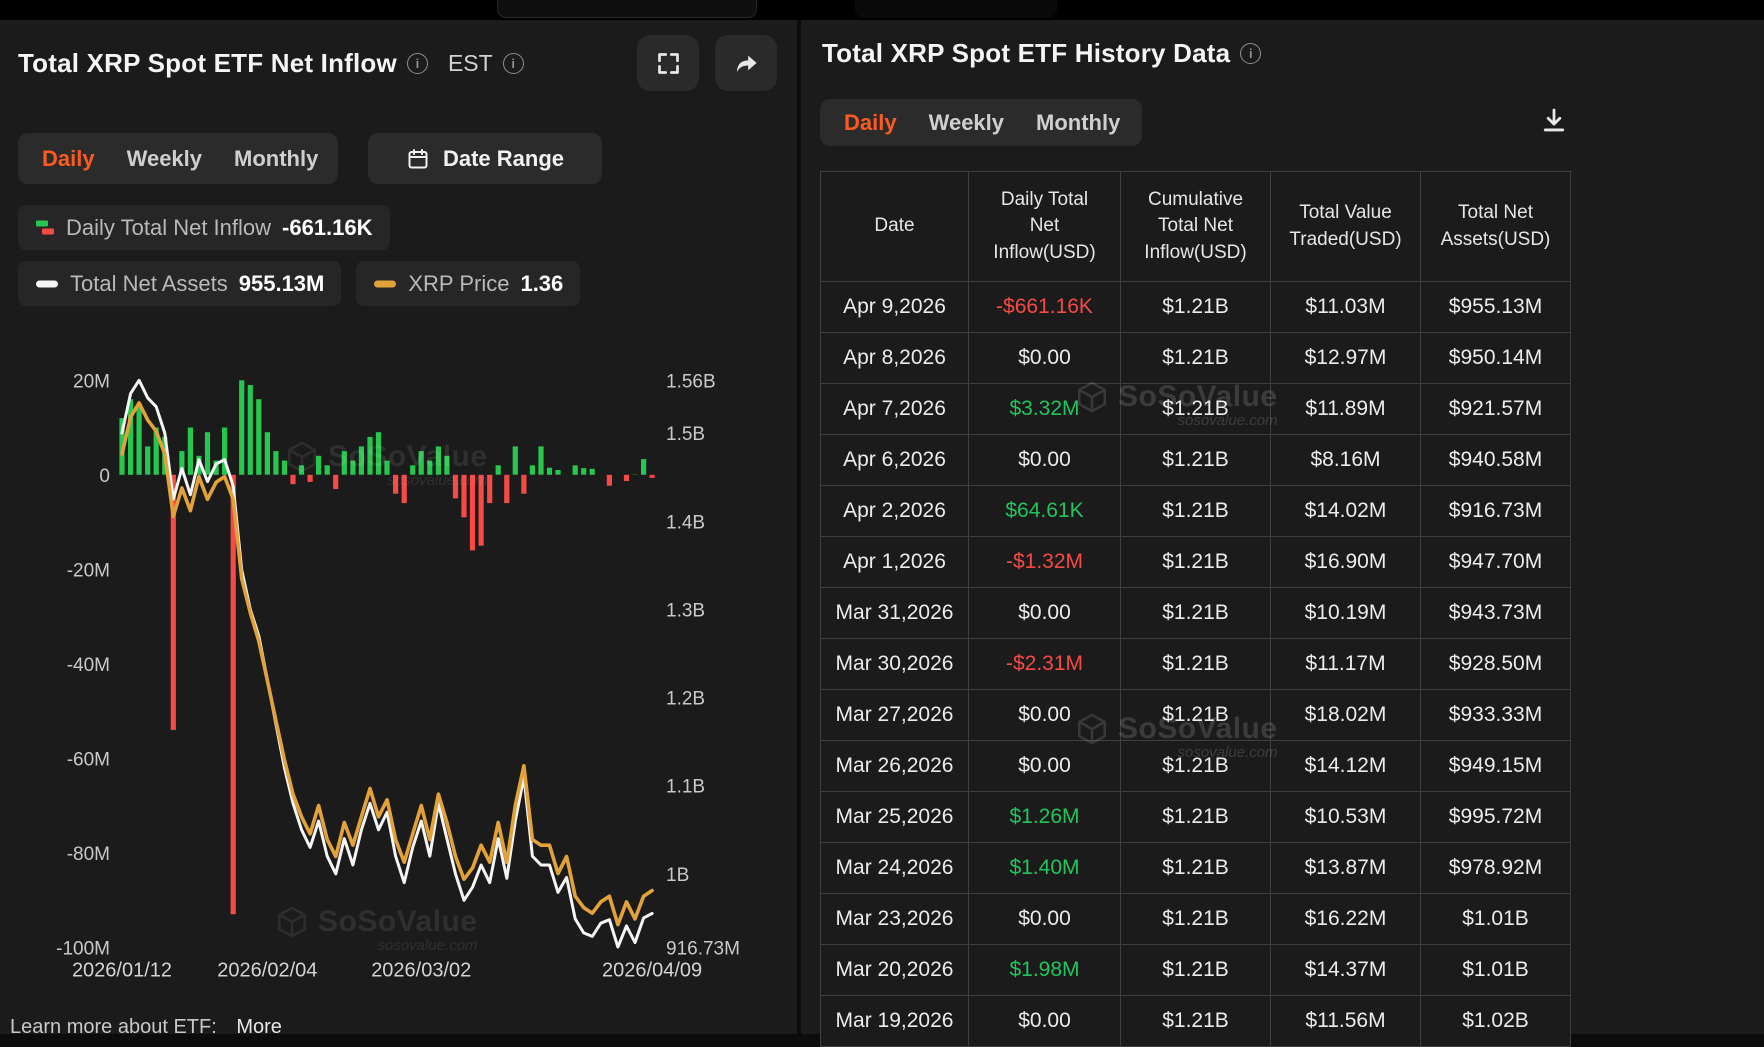 This screenshot has height=1047, width=1764. What do you see at coordinates (91, 381) in the screenshot?
I see `svg-text: 20M` at bounding box center [91, 381].